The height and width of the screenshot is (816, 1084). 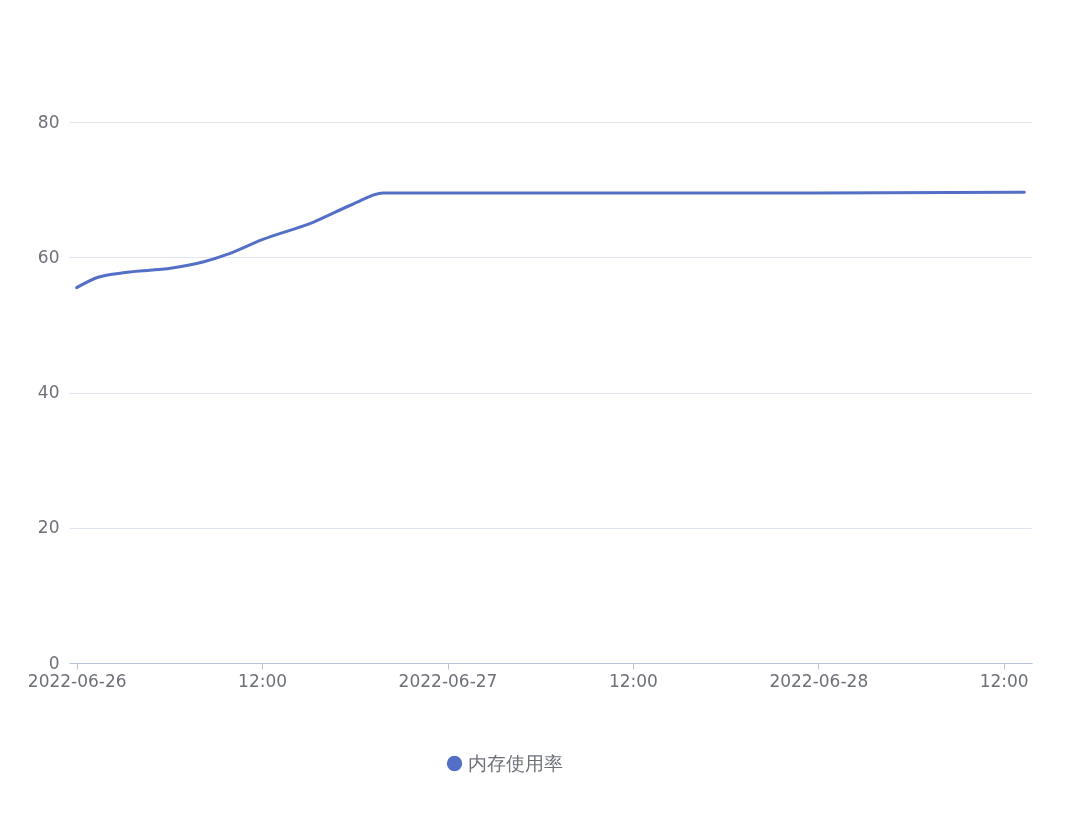 What do you see at coordinates (77, 680) in the screenshot?
I see `x-tick-label: 2022-06-26` at bounding box center [77, 680].